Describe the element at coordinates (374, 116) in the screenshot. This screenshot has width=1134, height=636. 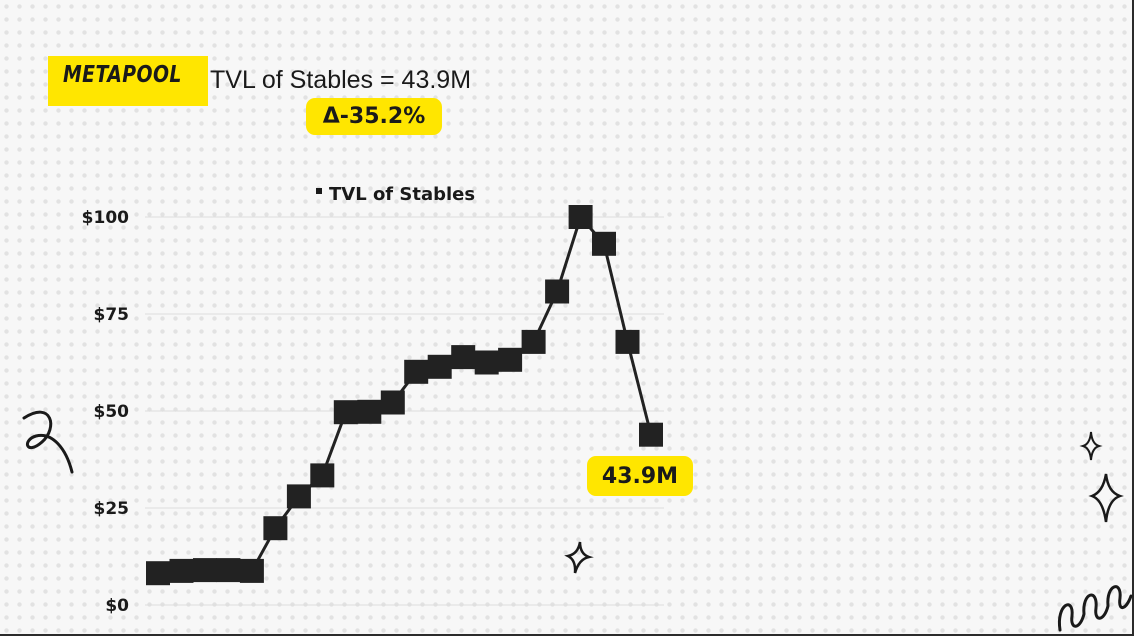
I see `delta-badge: Δ-35.2%` at that location.